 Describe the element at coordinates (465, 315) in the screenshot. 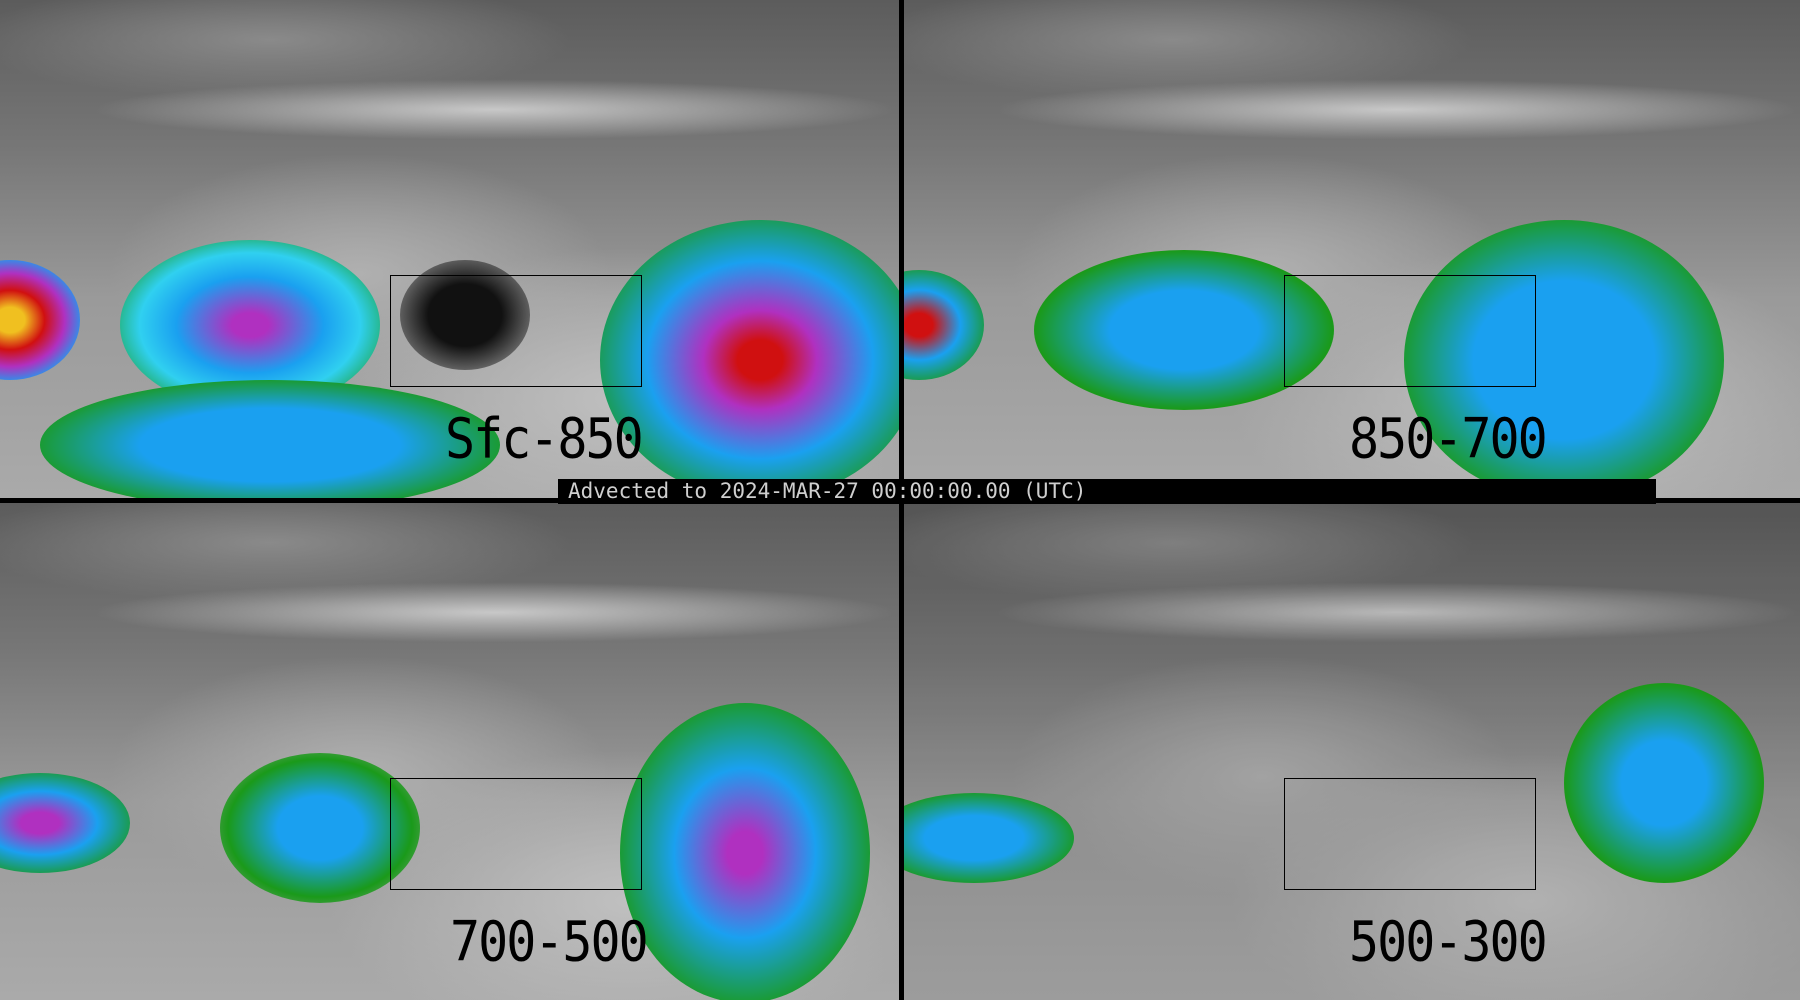

I see `dry-region` at that location.